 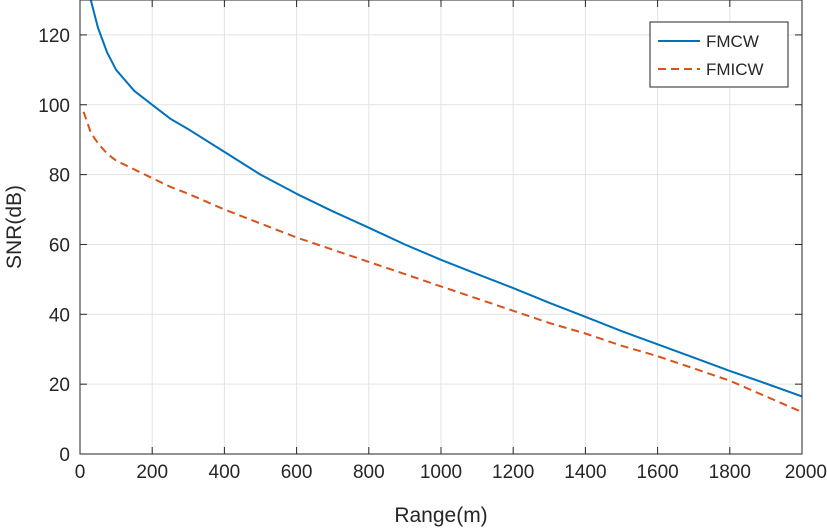 I want to click on y-tick-label: 80, so click(x=59, y=176).